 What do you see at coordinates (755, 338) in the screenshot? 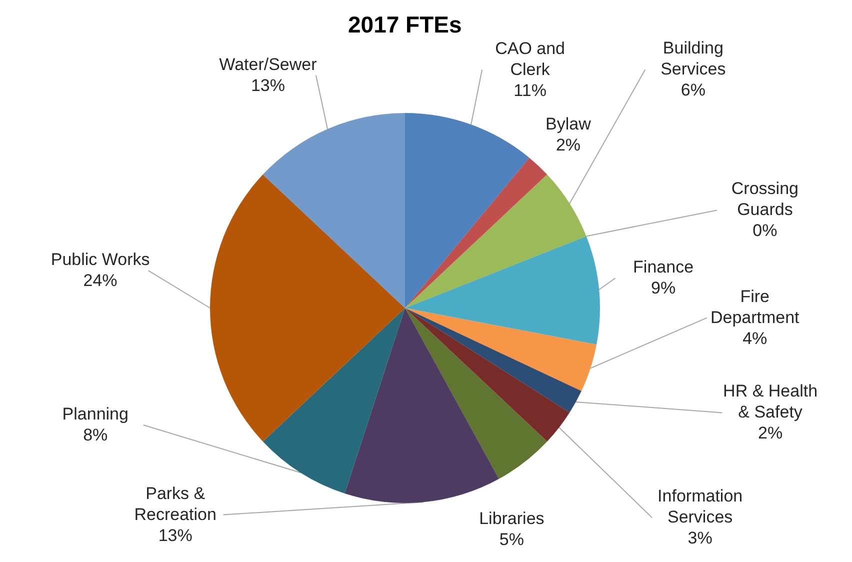
I see `data-label: 4%` at bounding box center [755, 338].